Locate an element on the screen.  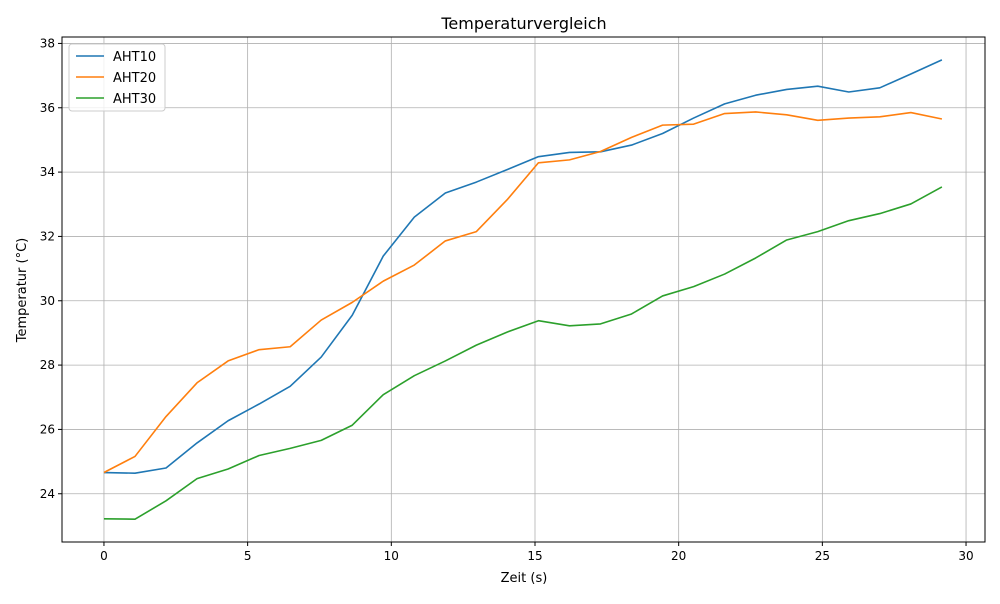
x-tick-label: 5 is located at coordinates (248, 556).